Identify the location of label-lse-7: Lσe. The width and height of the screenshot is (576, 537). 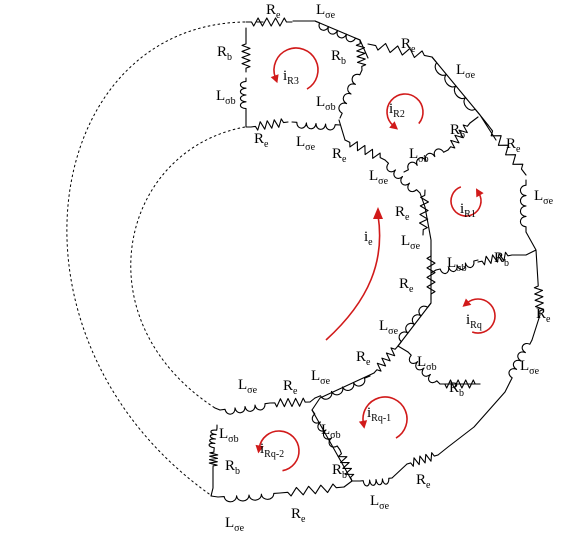
(530, 367).